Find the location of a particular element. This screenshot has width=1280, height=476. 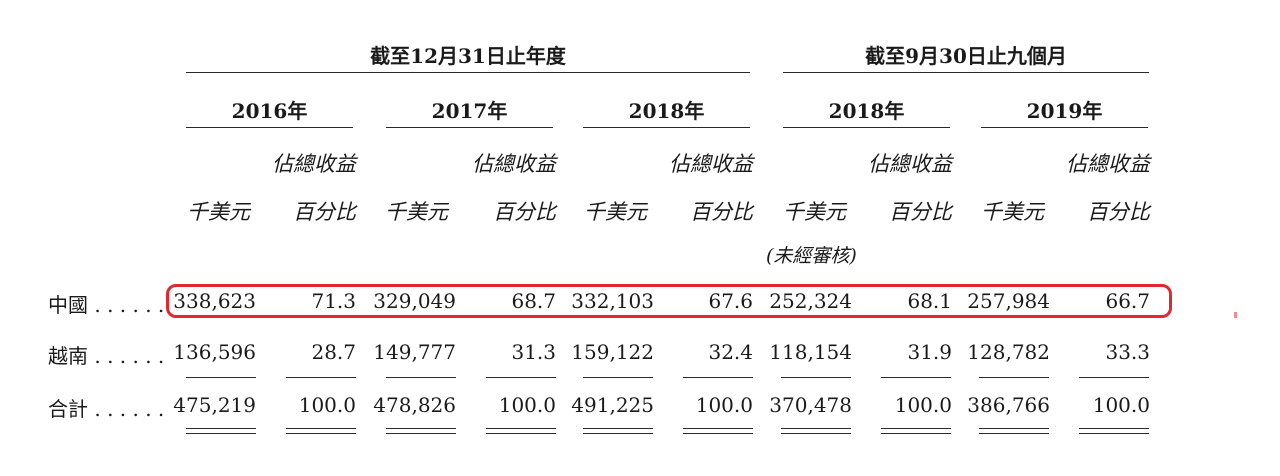

group-rule-nine-months is located at coordinates (966, 72).